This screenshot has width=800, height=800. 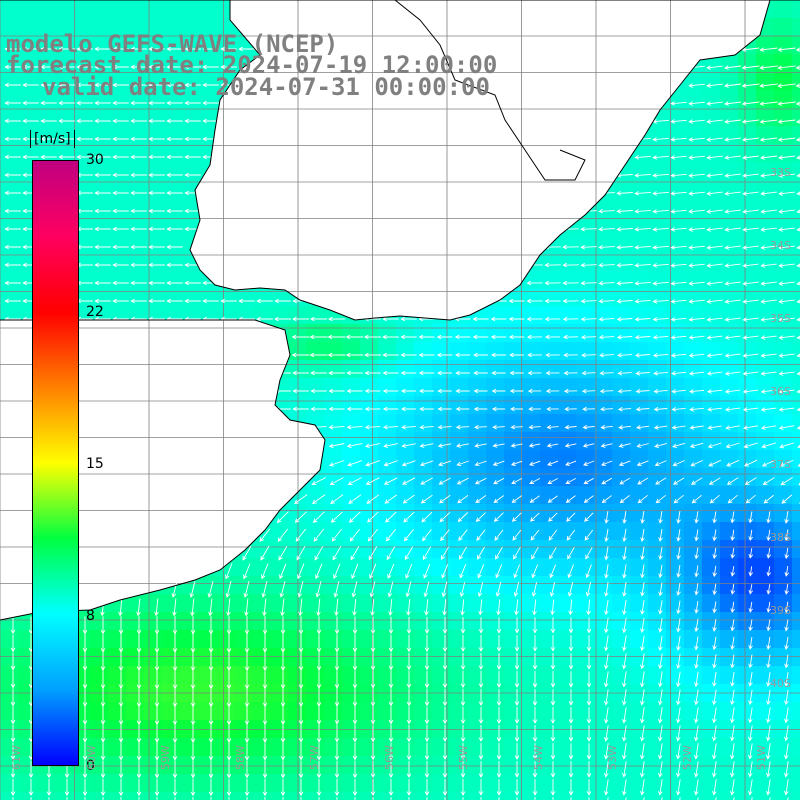 I want to click on longitude-label: 57W, so click(x=314, y=757).